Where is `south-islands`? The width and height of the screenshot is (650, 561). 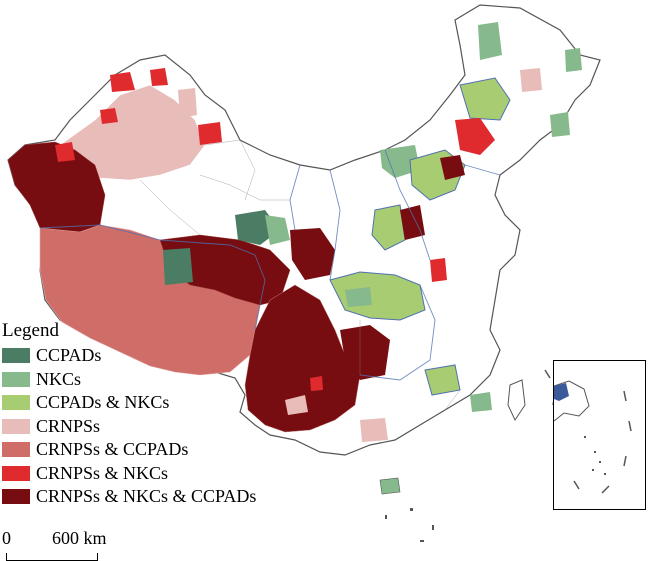 south-islands is located at coordinates (409, 525).